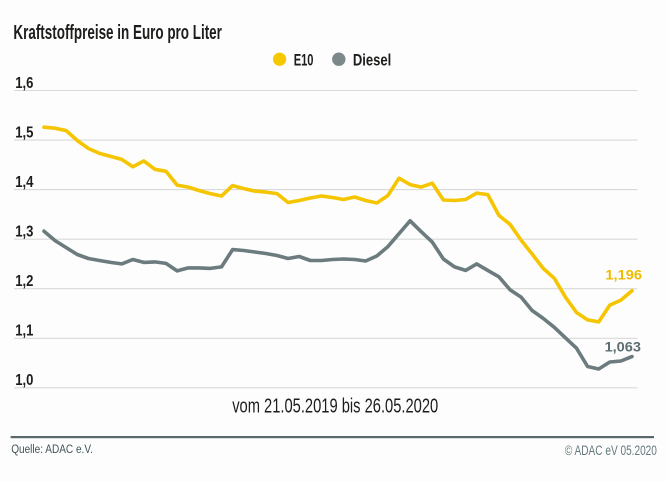 This screenshot has height=482, width=668. I want to click on svg-text: © ADAC eV 05.2020, so click(611, 450).